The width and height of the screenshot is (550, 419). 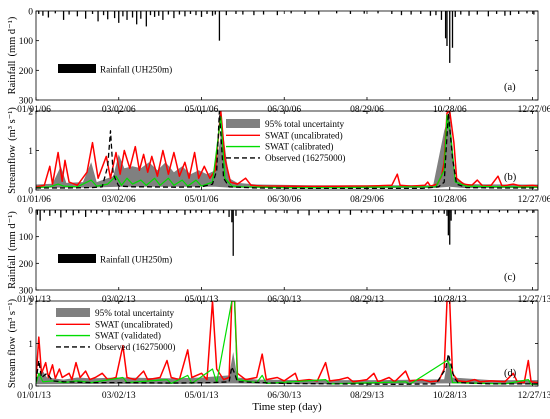 What do you see at coordinates (286, 37) in the screenshot?
I see `plot-area-a` at bounding box center [286, 37].